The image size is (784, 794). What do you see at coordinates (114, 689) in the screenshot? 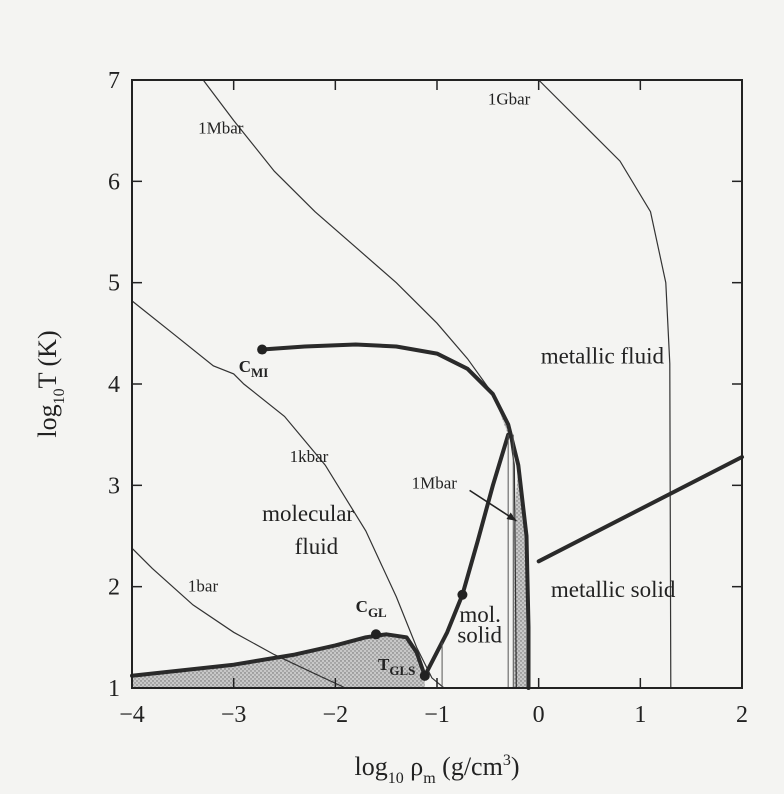
I see `y-tick-label: 1` at bounding box center [114, 689].